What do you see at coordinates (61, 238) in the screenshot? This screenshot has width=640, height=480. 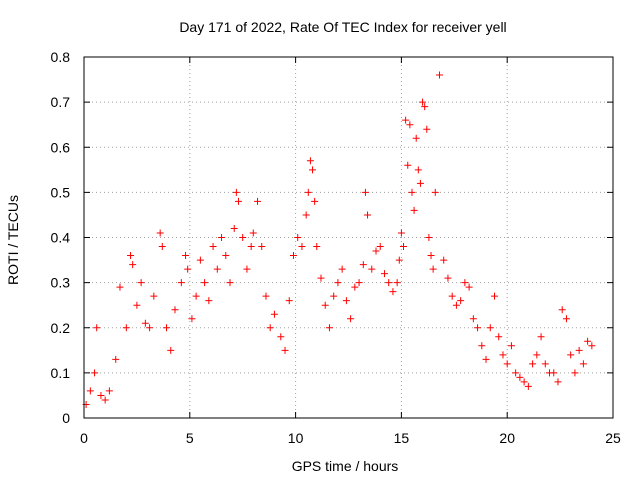 I see `y-tick-label: 0.4` at bounding box center [61, 238].